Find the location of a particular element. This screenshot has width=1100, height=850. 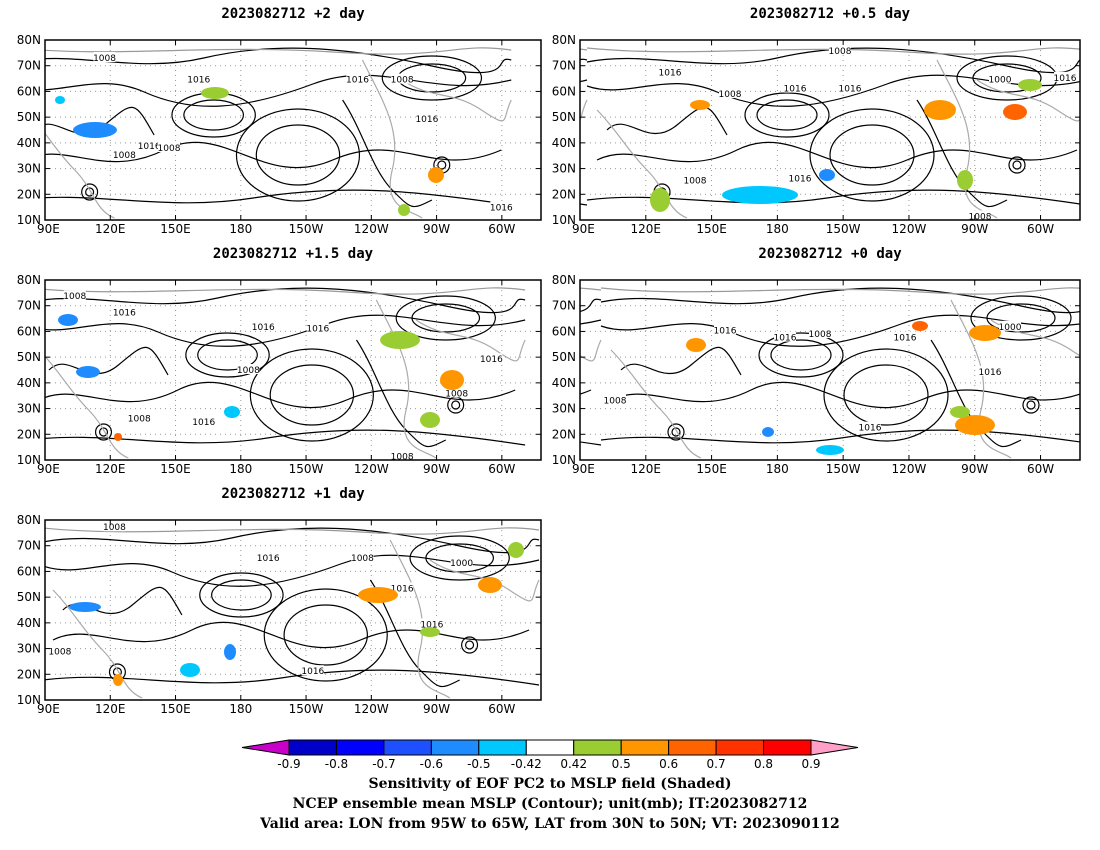

colorbar-label: 0.8 is located at coordinates (763, 764).